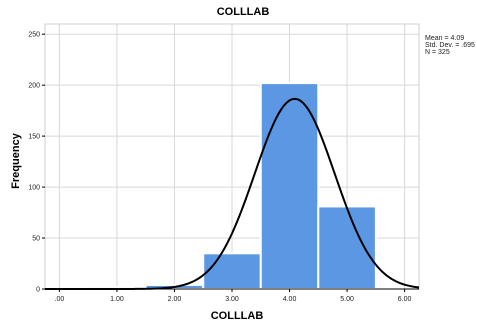 The image size is (477, 325). What do you see at coordinates (36, 239) in the screenshot?
I see `y-tick-label: 50` at bounding box center [36, 239].